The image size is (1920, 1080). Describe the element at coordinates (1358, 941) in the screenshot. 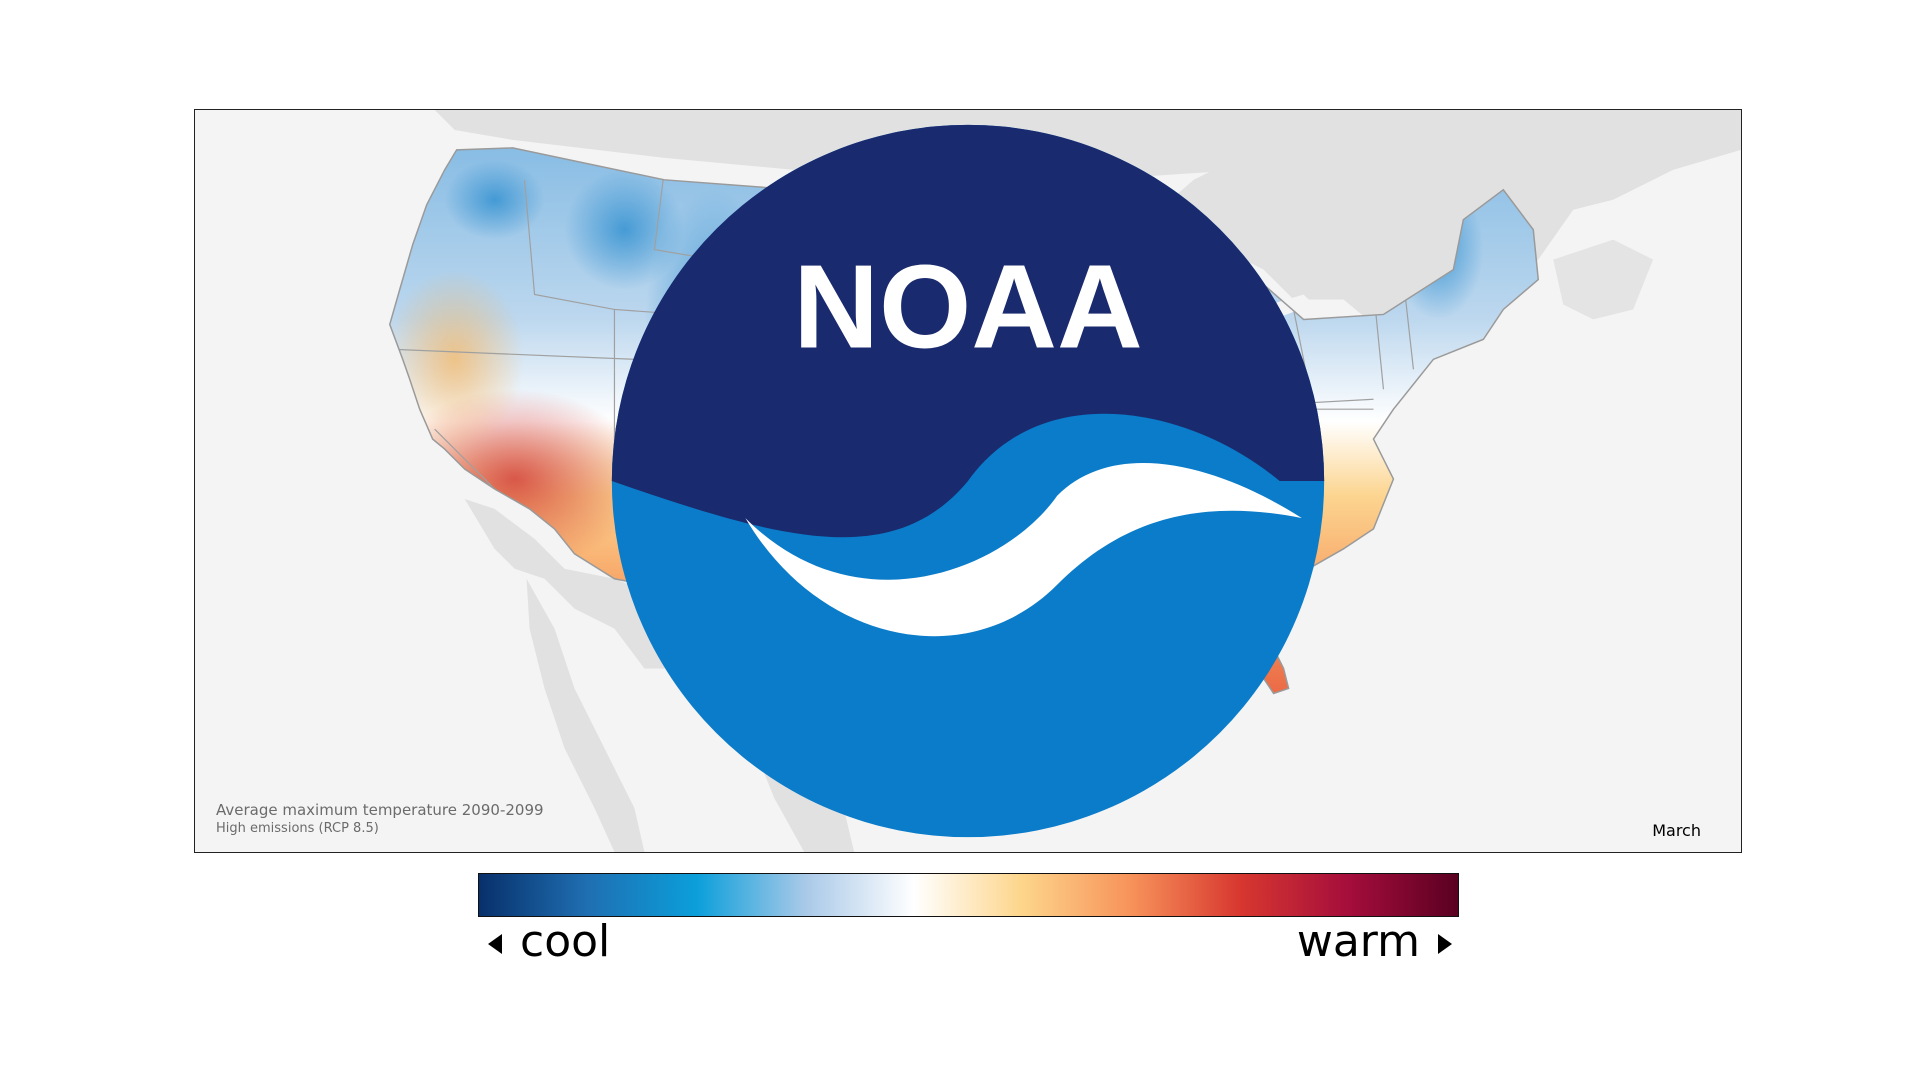

I see `legend-warm-label: warm` at that location.